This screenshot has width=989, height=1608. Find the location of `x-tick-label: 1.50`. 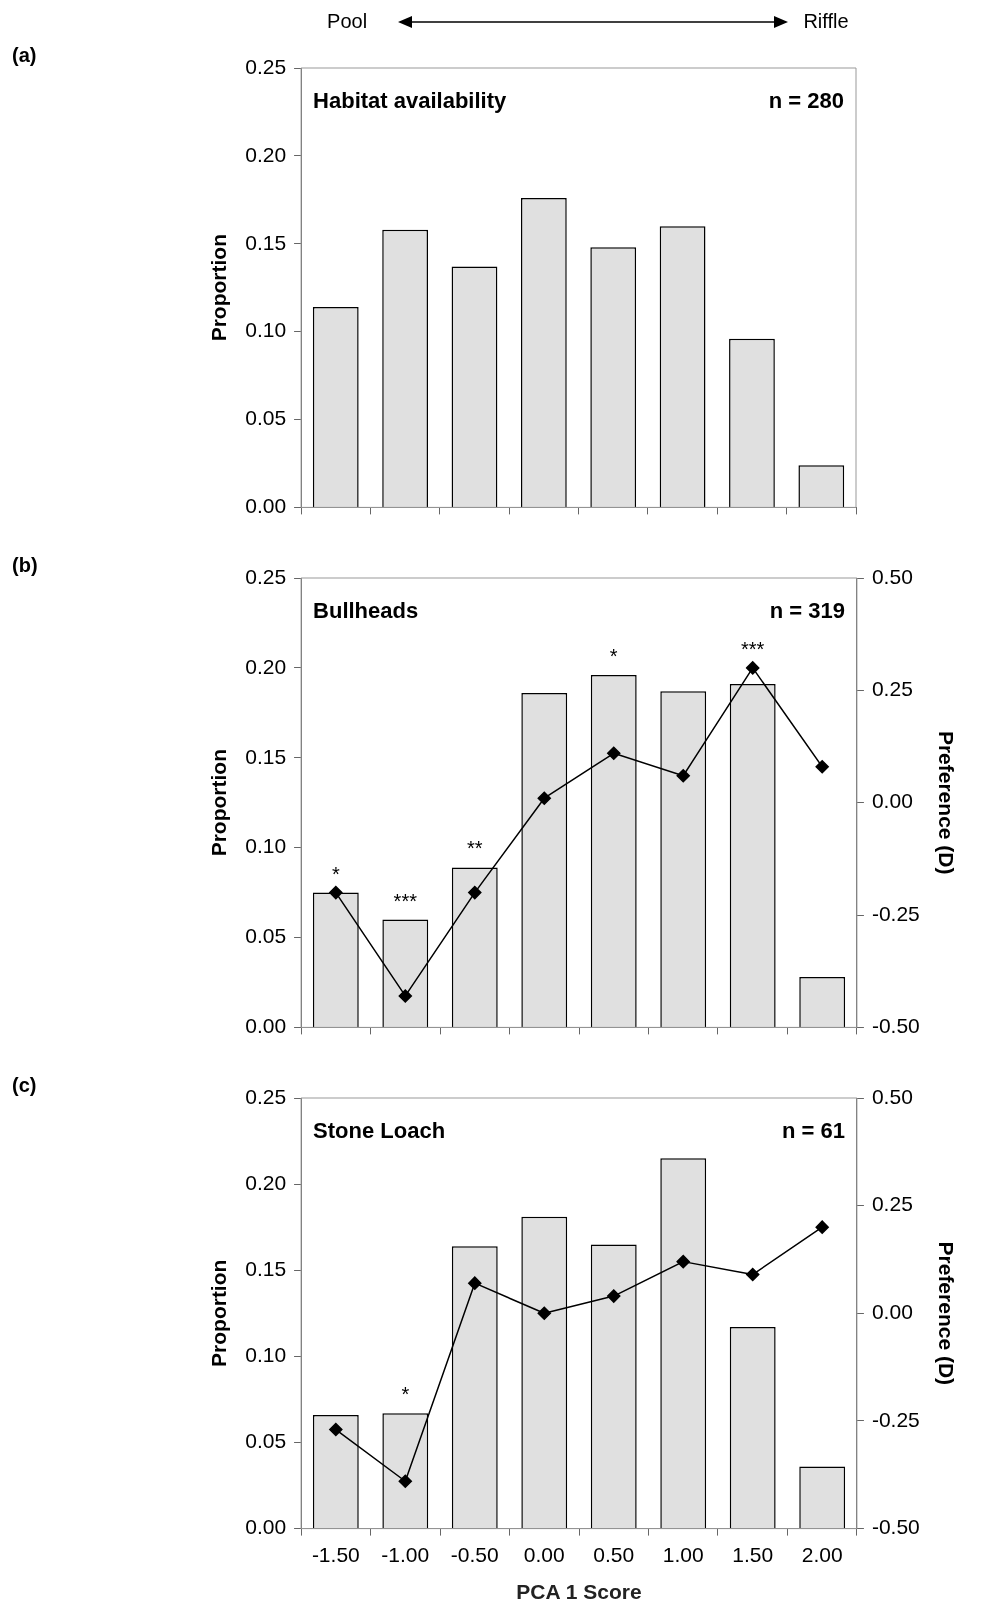

x-tick-label: 1.50 is located at coordinates (753, 1554).